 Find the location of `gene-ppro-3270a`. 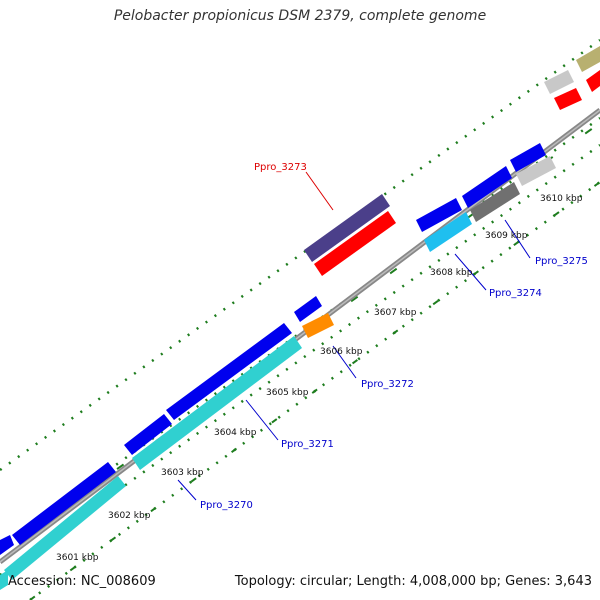

gene-ppro-3270a is located at coordinates (148, 434).